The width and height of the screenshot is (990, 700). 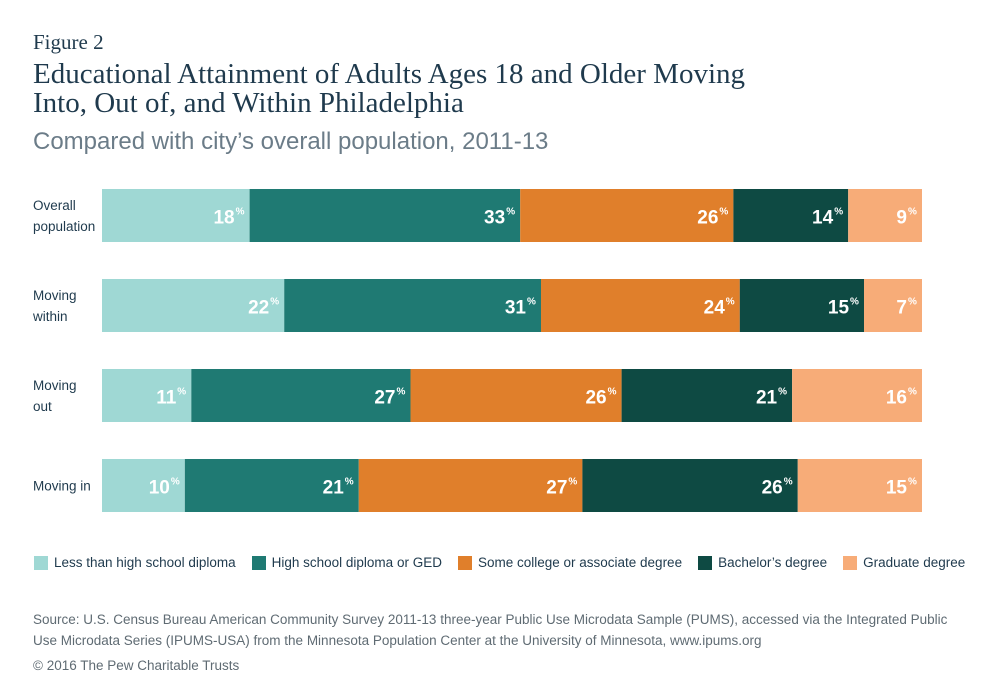 I want to click on chart-title-line-2: Into, Out of, and Within Philadelphia, so click(x=248, y=103).